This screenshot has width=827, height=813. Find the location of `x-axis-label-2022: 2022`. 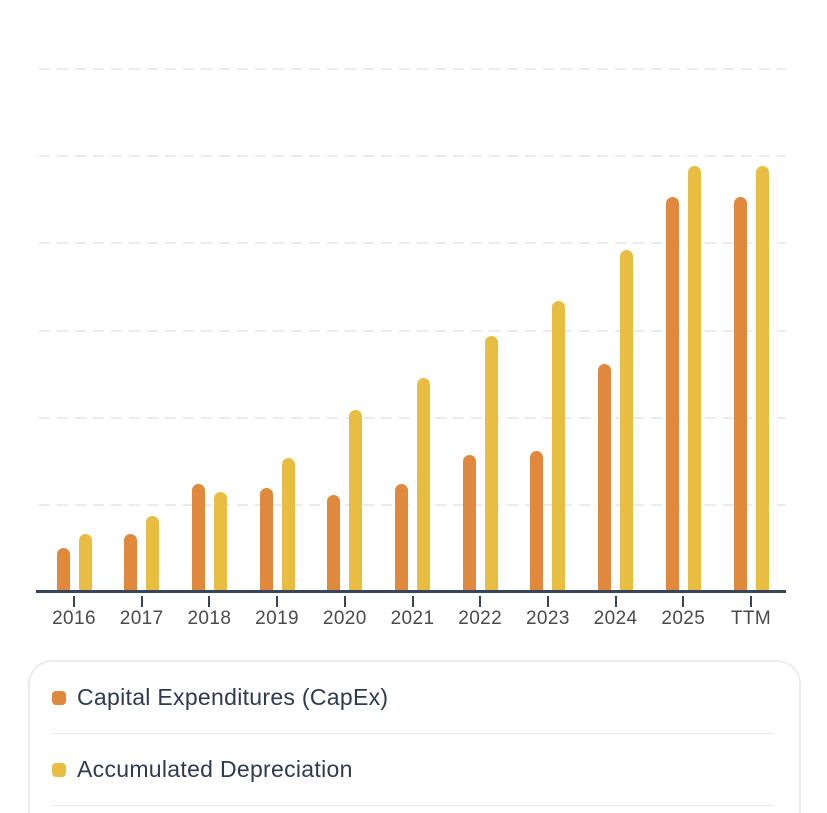

x-axis-label-2022: 2022 is located at coordinates (480, 618).